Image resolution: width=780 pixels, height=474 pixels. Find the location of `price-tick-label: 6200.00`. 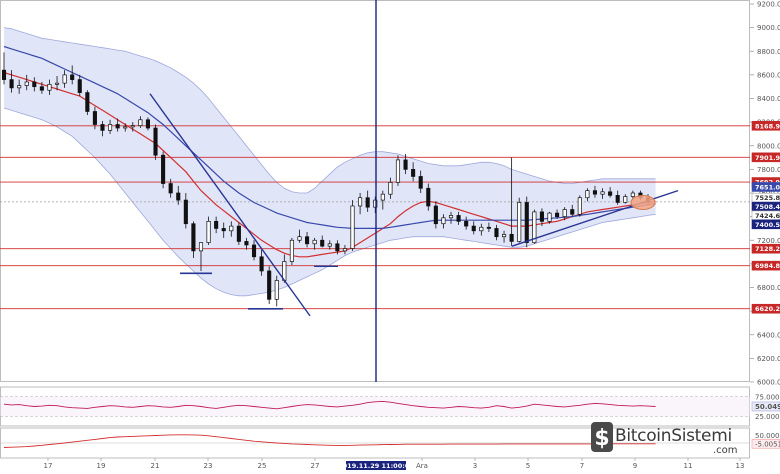

price-tick-label: 6200.00 is located at coordinates (768, 359).